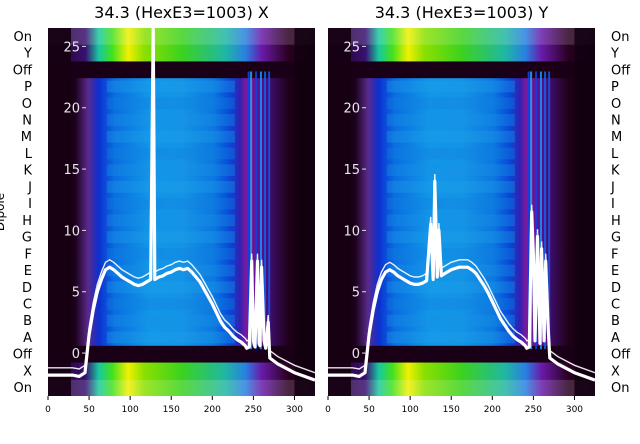  Describe the element at coordinates (181, 12) in the screenshot. I see `chart-title: 34.3 (HexE3=1003) X` at that location.